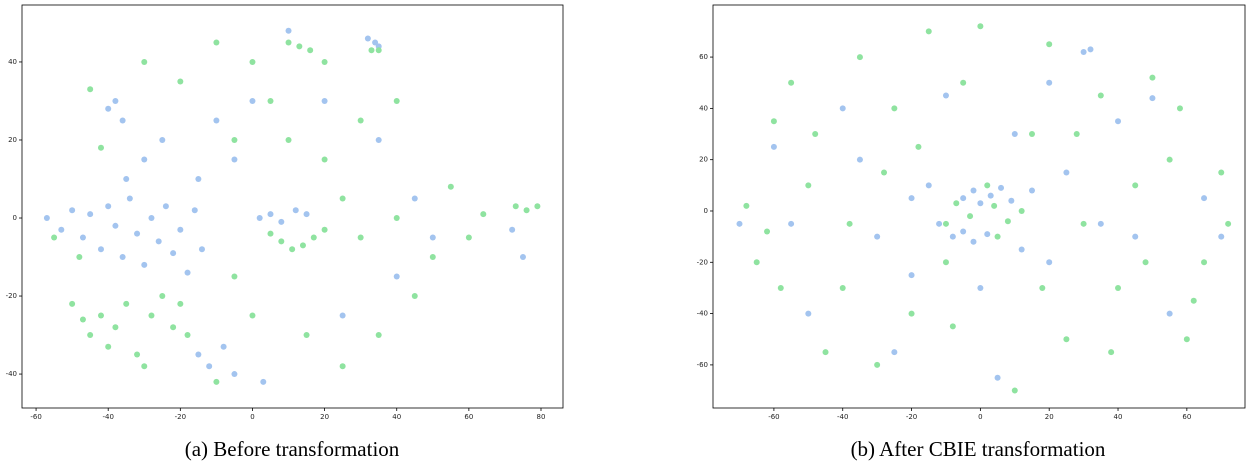 Image resolution: width=1258 pixels, height=464 pixels. Describe the element at coordinates (12, 140) in the screenshot. I see `y-tick-label: 20` at that location.